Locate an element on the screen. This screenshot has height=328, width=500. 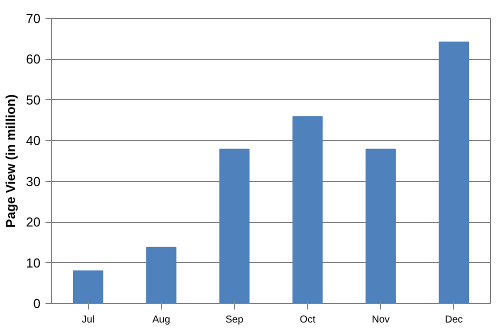
x-tick-label: Oct is located at coordinates (308, 320).